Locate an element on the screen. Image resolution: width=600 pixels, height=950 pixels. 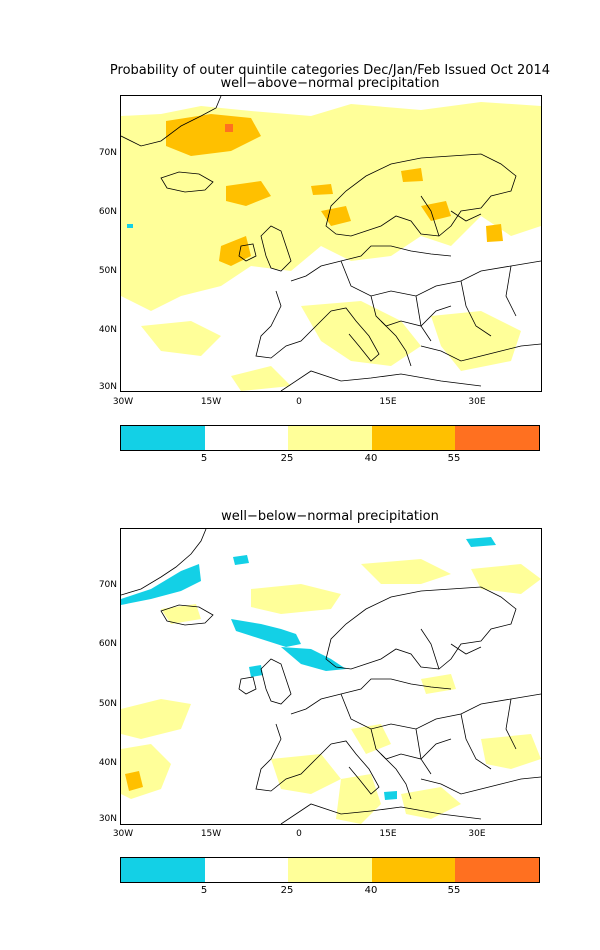
colorbar-above is located at coordinates (330, 438).